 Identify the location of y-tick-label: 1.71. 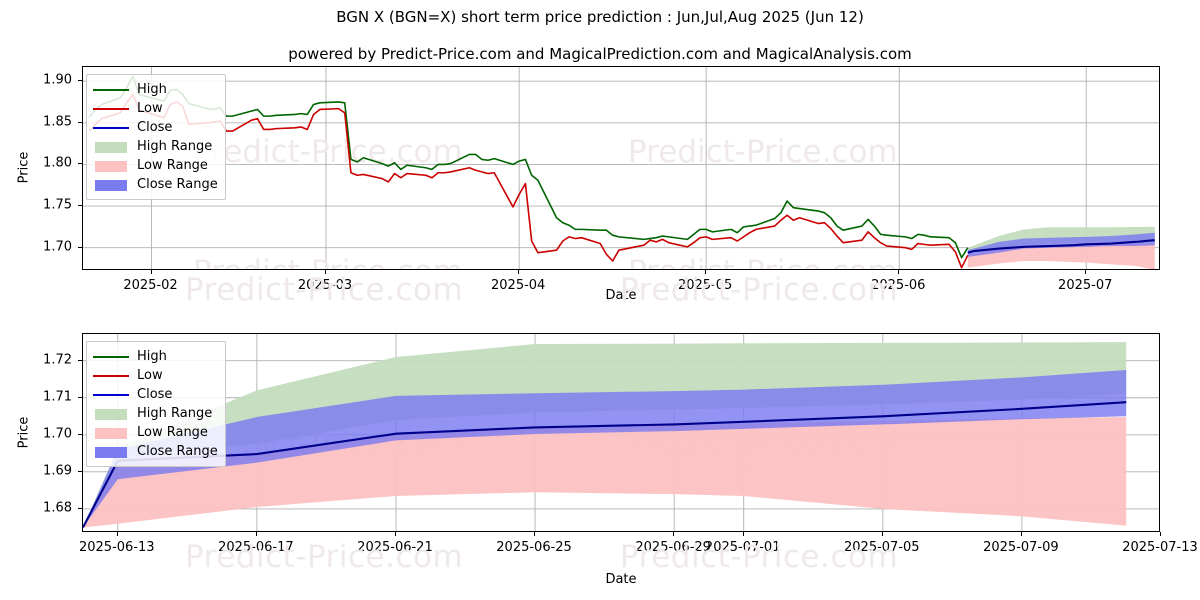
(57, 397).